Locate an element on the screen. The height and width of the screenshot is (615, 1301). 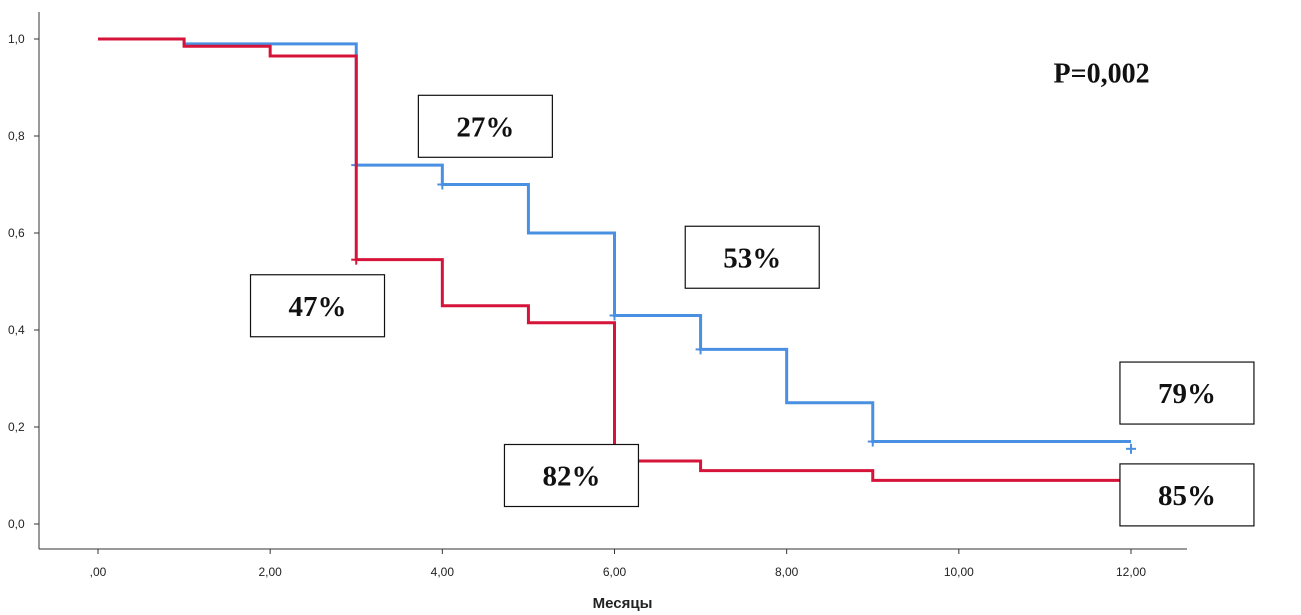
annotation-box: 47% is located at coordinates (317, 306).